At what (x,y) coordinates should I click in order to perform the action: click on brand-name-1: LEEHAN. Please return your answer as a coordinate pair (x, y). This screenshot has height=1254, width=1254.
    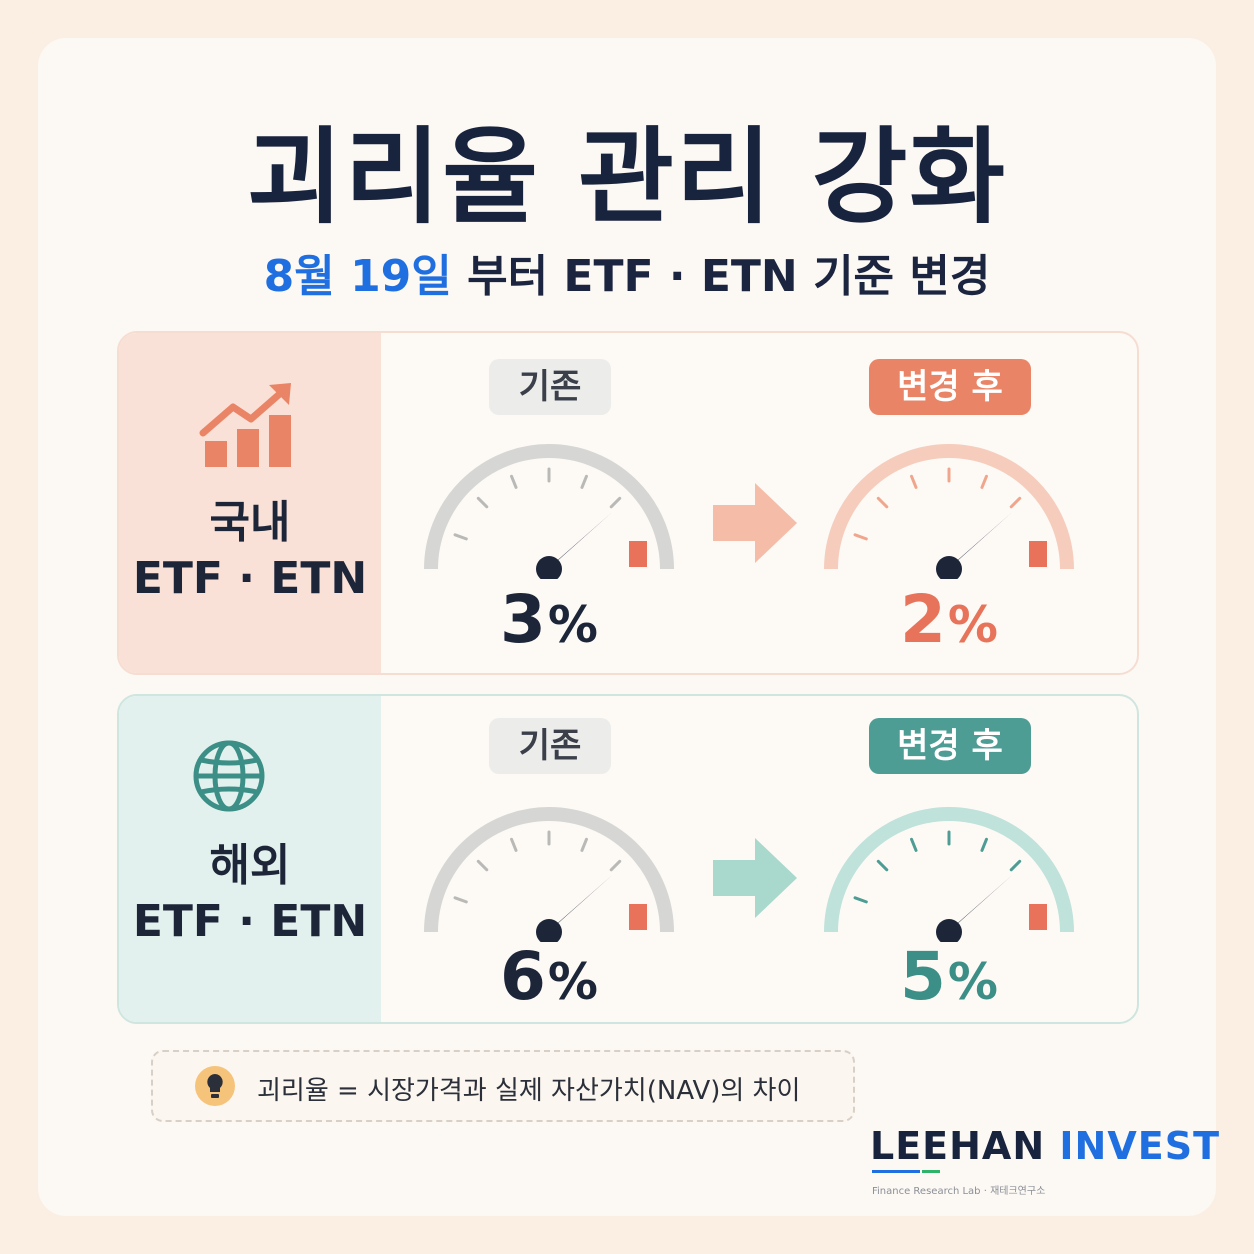
    Looking at the image, I should click on (958, 1146).